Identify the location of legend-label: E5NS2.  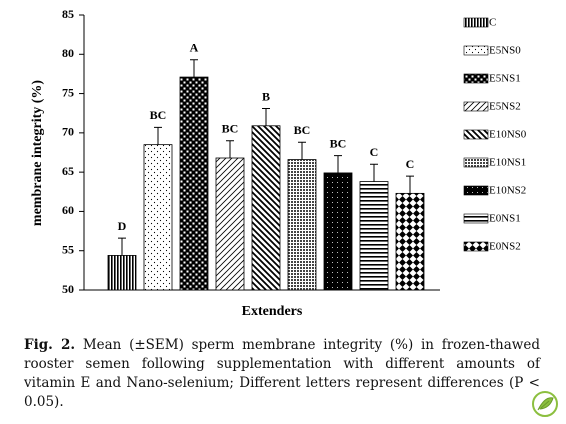
(505, 107).